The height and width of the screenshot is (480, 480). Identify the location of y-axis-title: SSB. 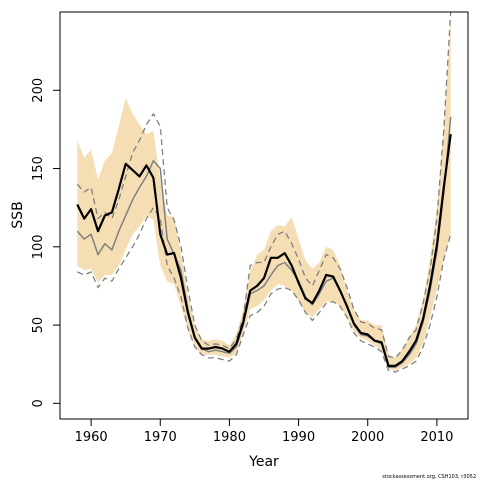
(18, 214).